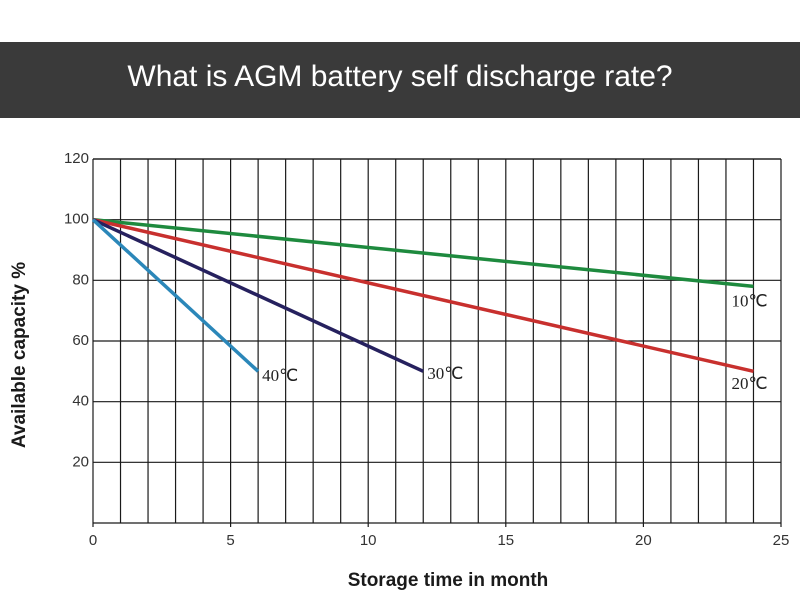 This screenshot has width=800, height=600. Describe the element at coordinates (19, 355) in the screenshot. I see `y-axis-label: Available capacity %` at that location.